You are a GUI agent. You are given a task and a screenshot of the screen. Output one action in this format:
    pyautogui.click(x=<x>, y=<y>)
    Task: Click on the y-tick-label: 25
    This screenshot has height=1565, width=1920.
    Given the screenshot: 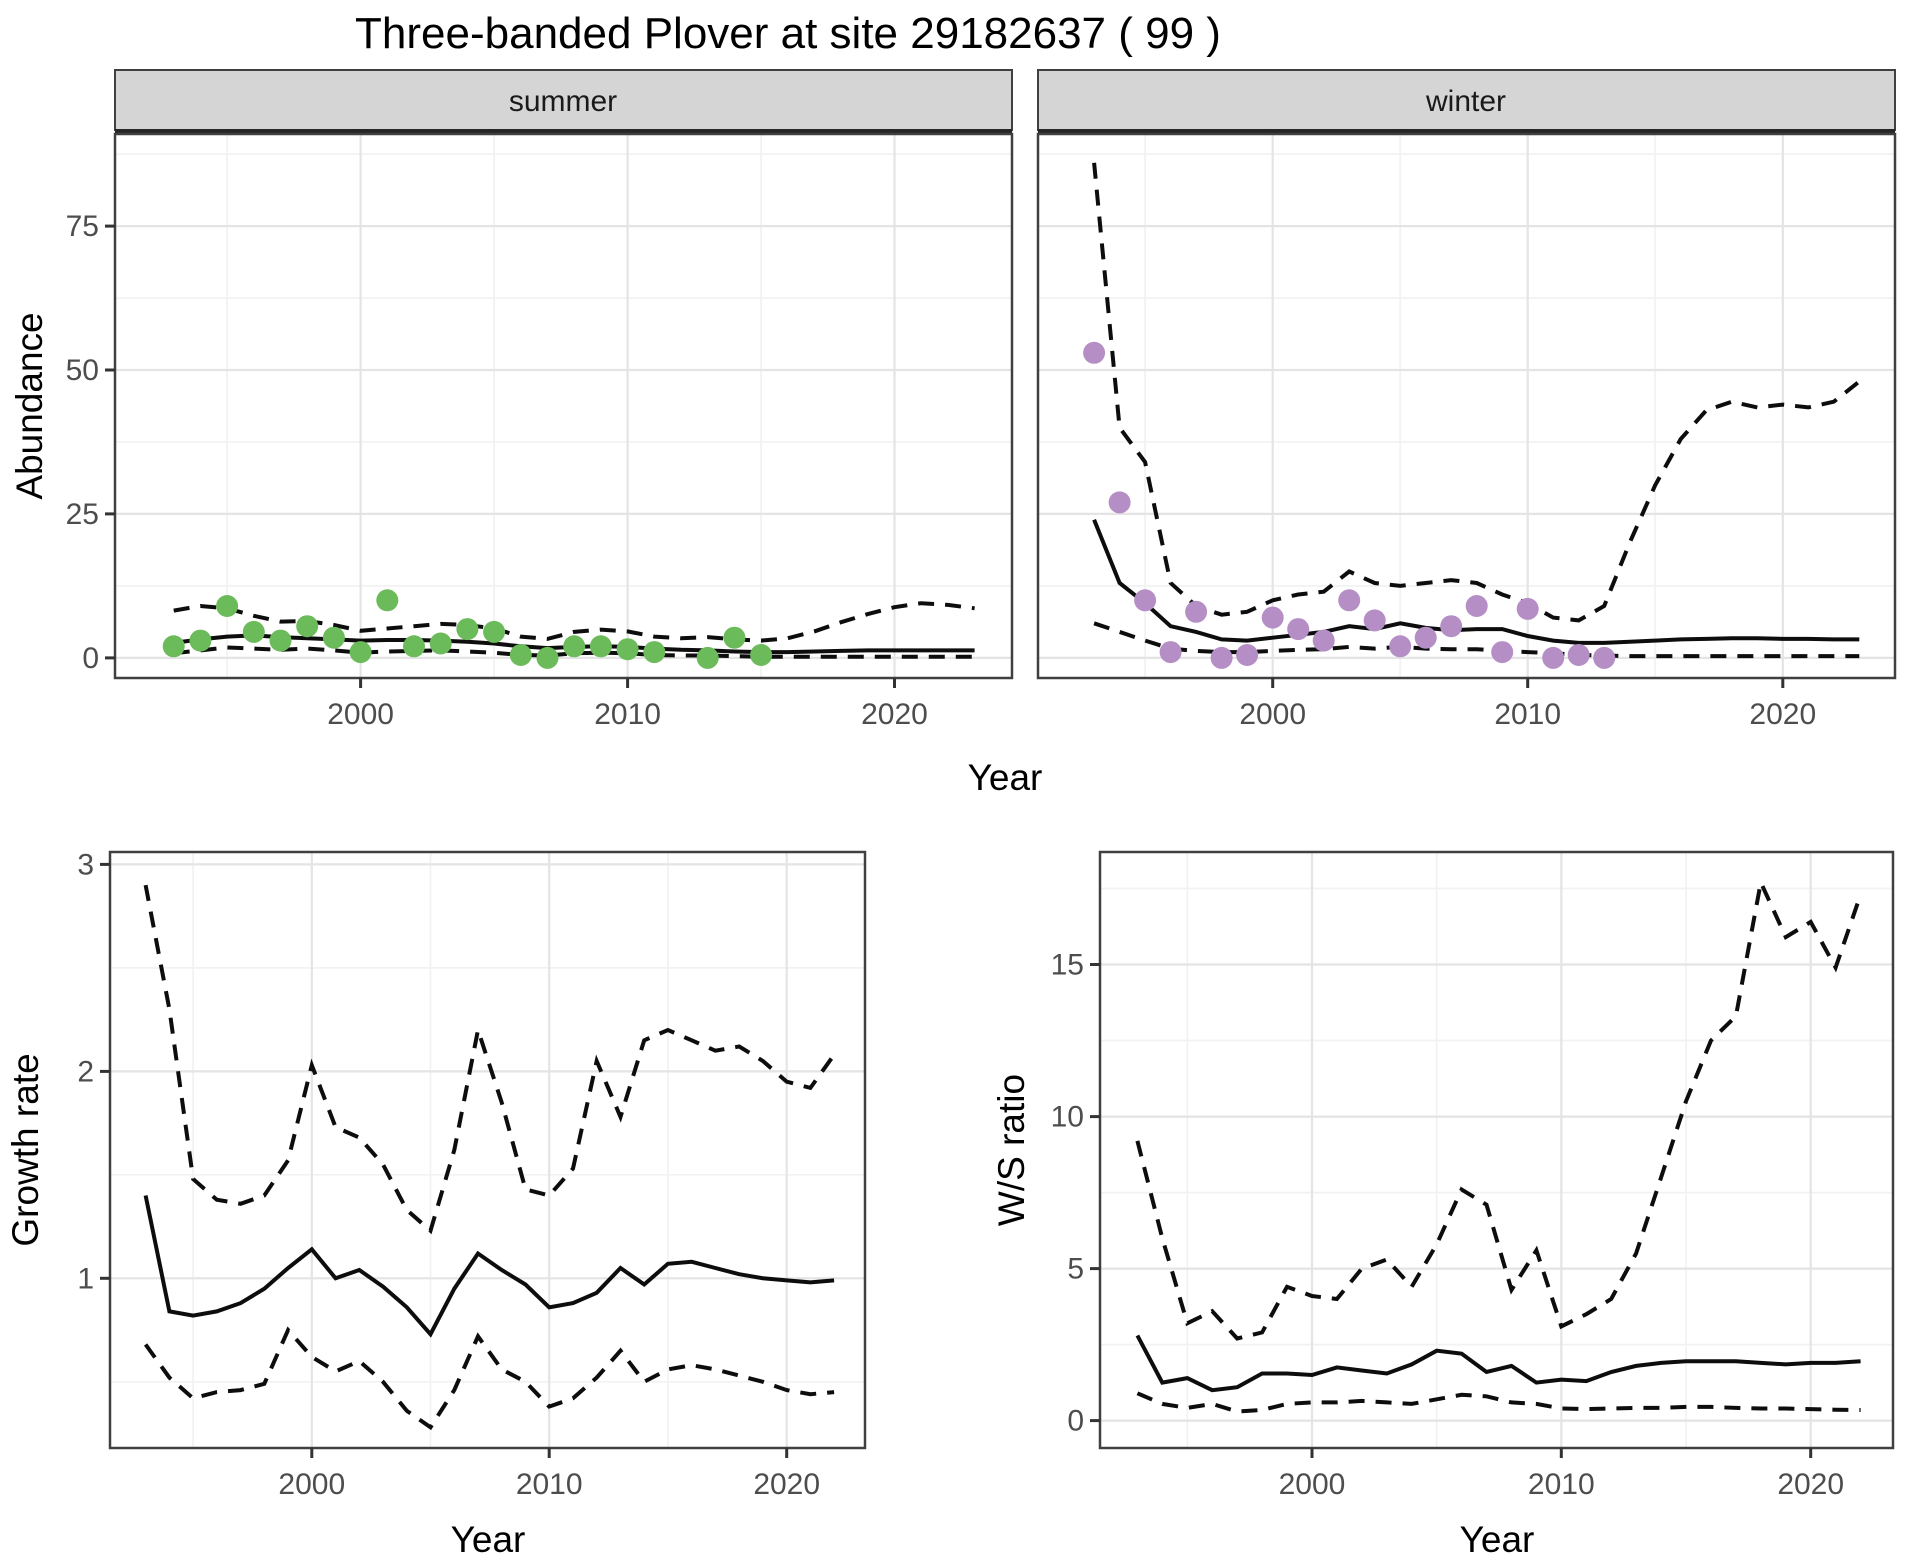 What is the action you would take?
    pyautogui.click(x=82, y=514)
    